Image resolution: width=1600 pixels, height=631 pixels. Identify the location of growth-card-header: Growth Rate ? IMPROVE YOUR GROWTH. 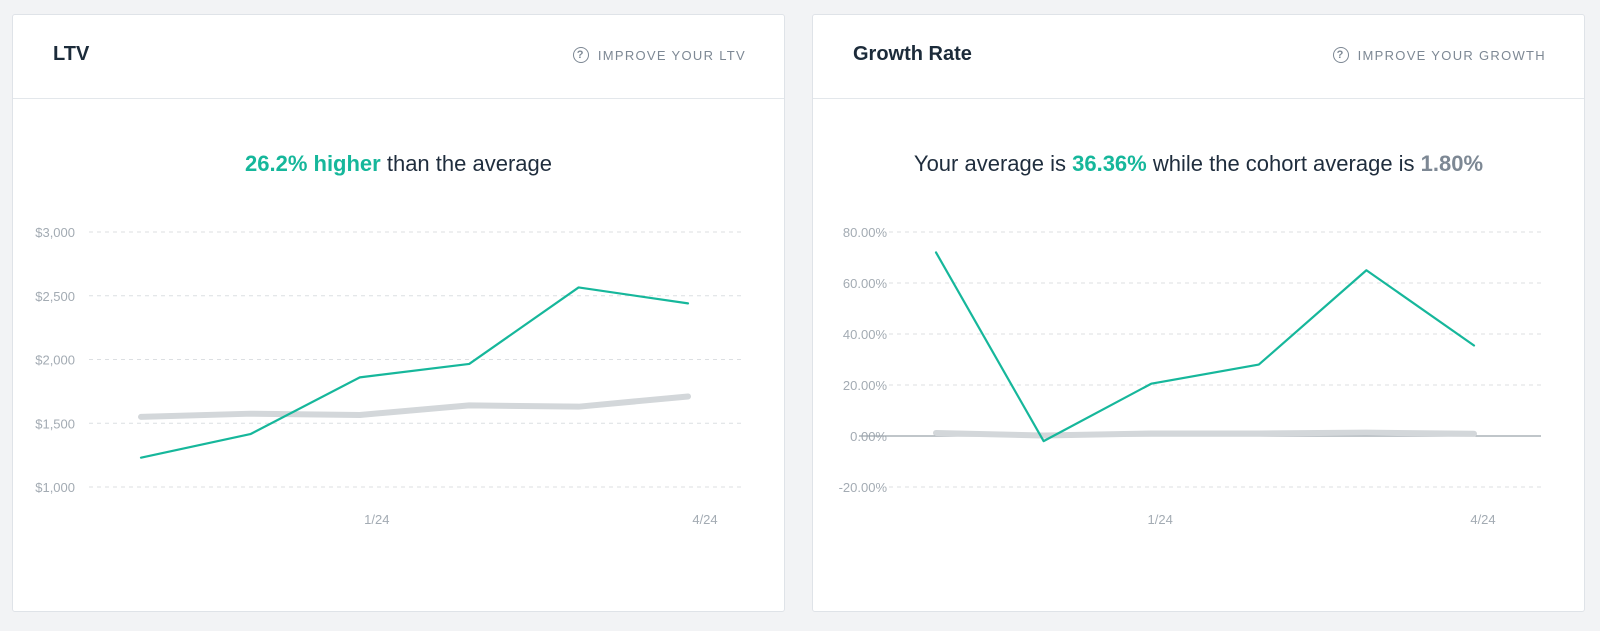
(1198, 57).